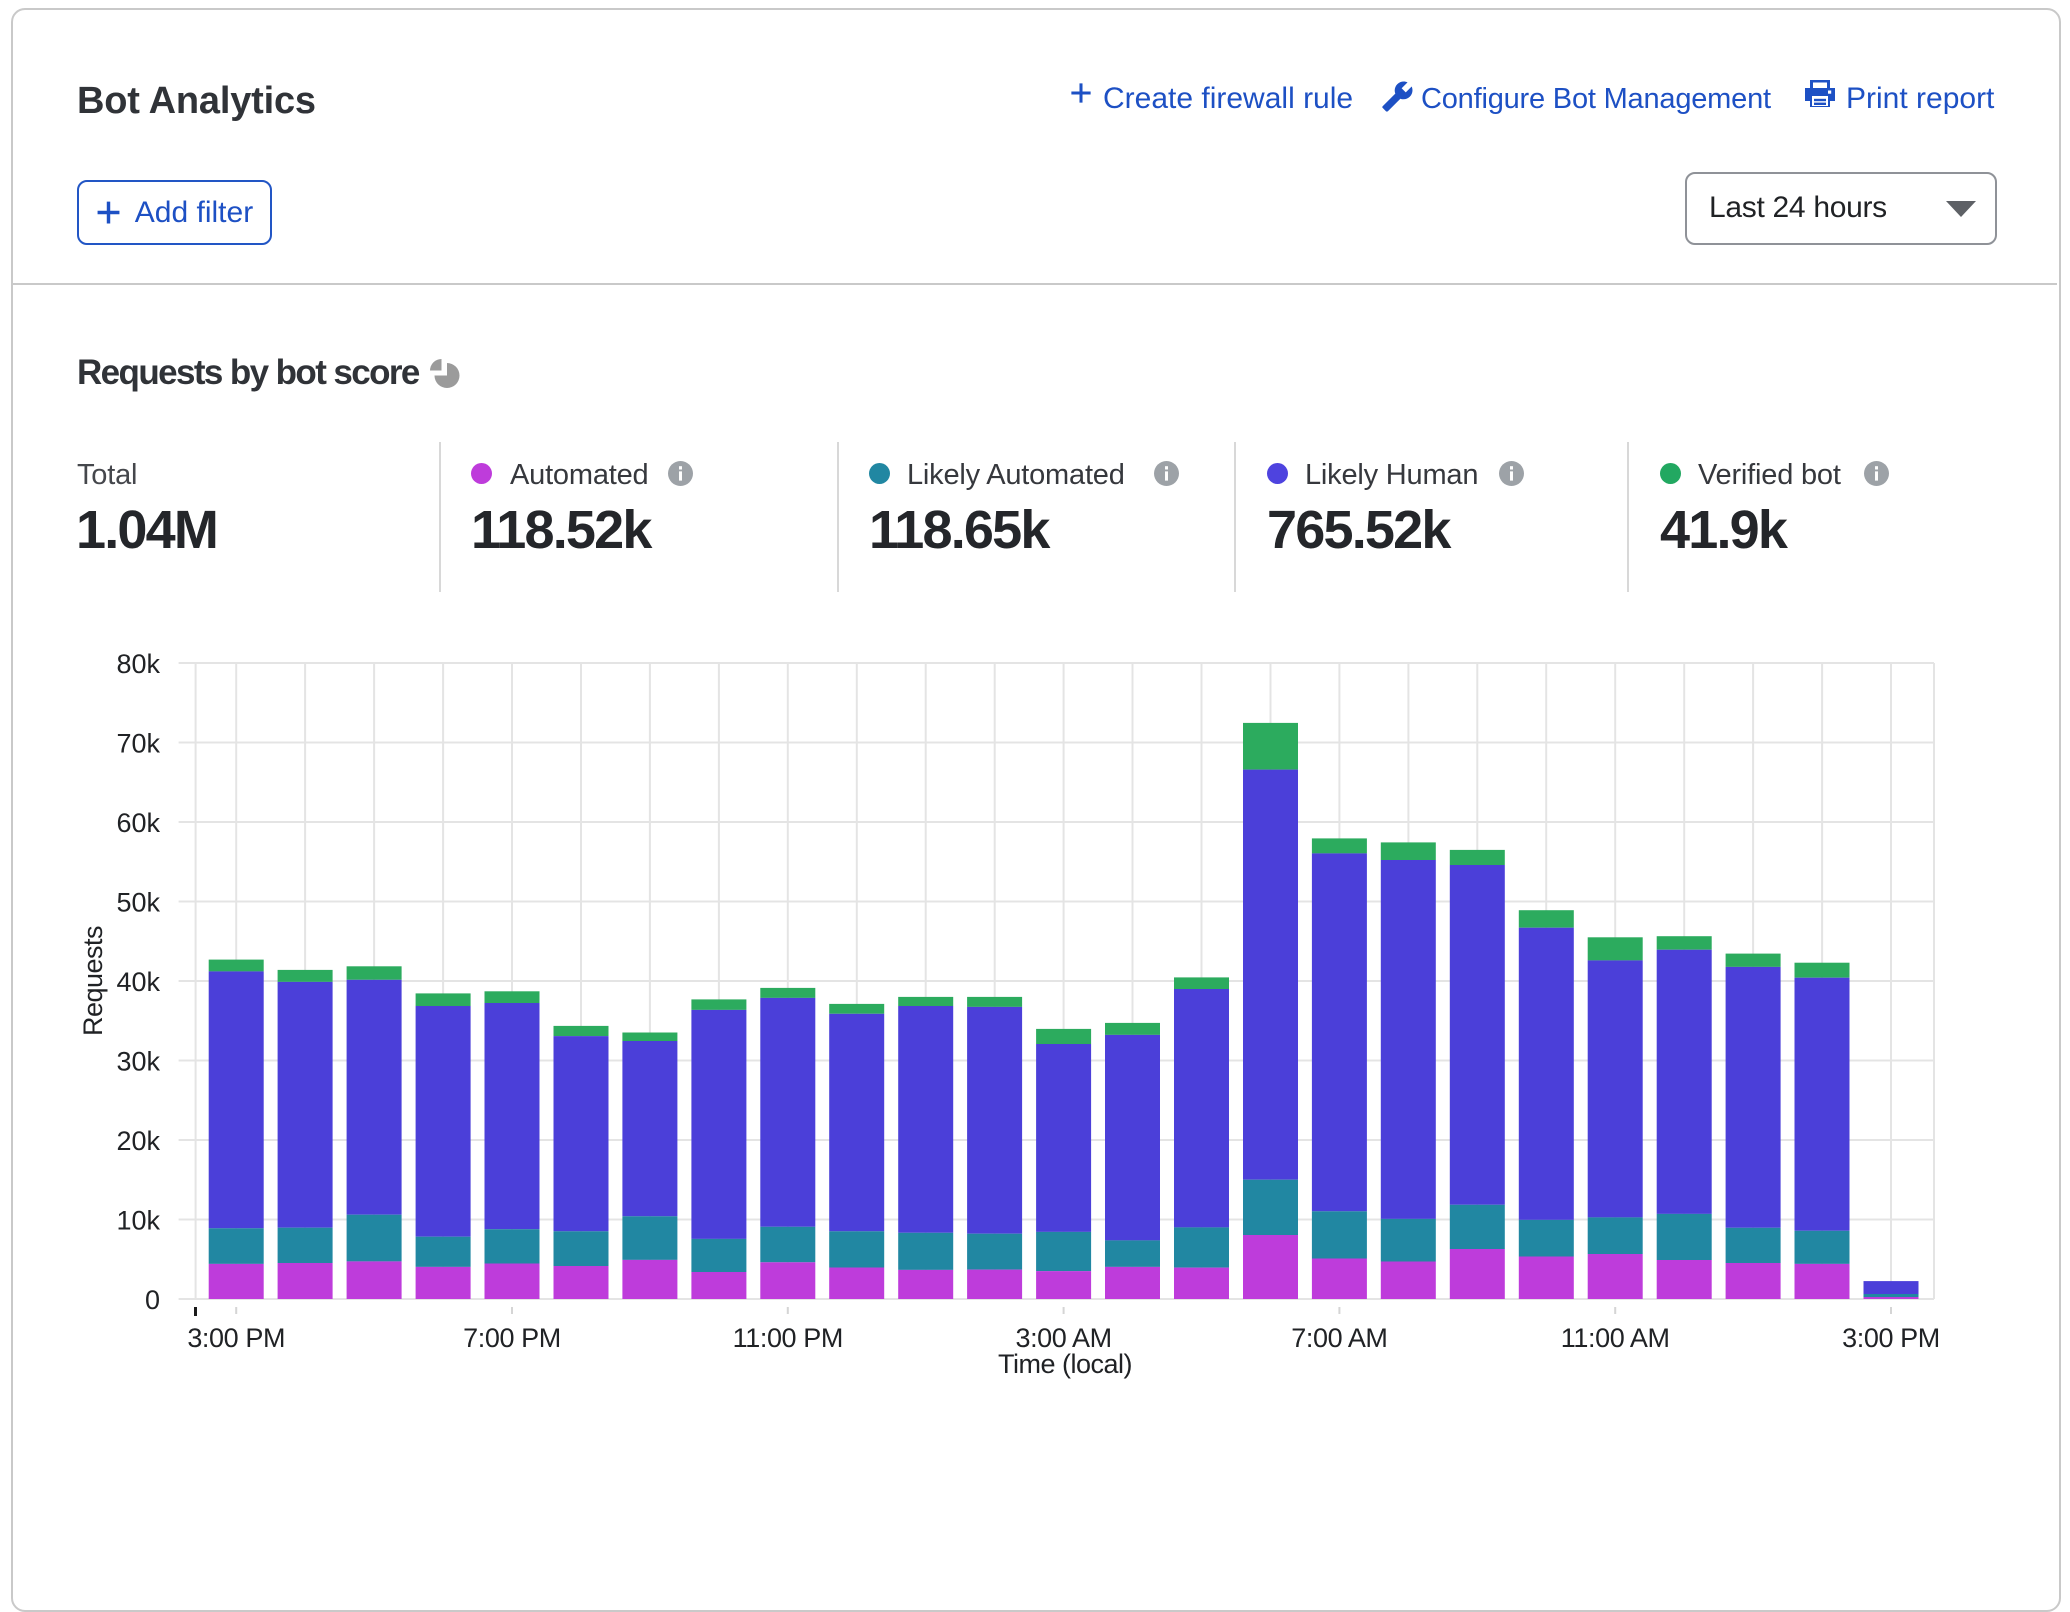  Describe the element at coordinates (1063, 1338) in the screenshot. I see `svg-text: 3:00 AM` at that location.